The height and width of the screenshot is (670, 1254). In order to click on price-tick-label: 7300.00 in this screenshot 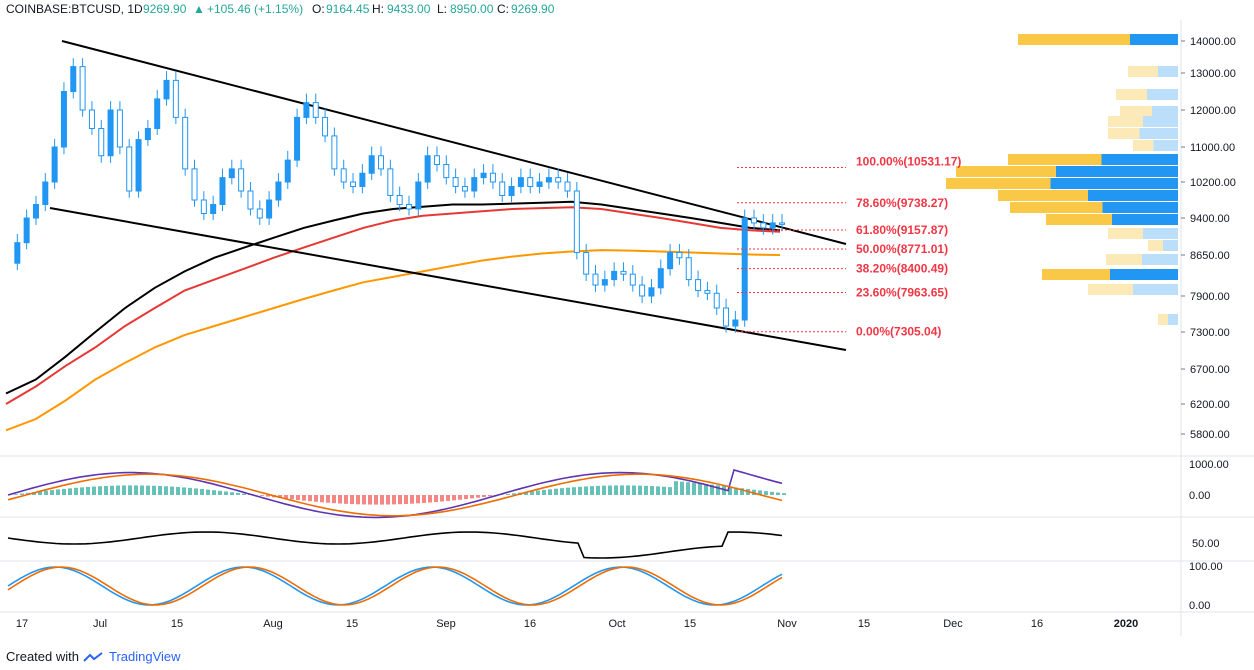, I will do `click(1210, 333)`.